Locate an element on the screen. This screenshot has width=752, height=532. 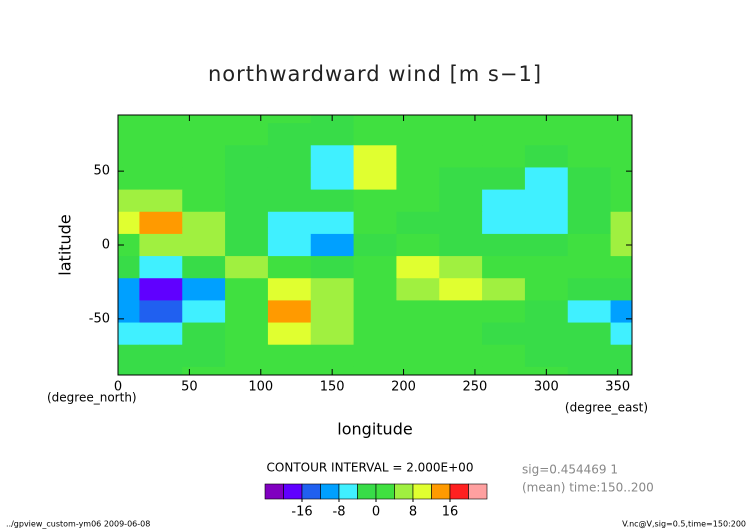
contour-interval: CONTOUR INTERVAL = 2.000E+00 is located at coordinates (370, 468).